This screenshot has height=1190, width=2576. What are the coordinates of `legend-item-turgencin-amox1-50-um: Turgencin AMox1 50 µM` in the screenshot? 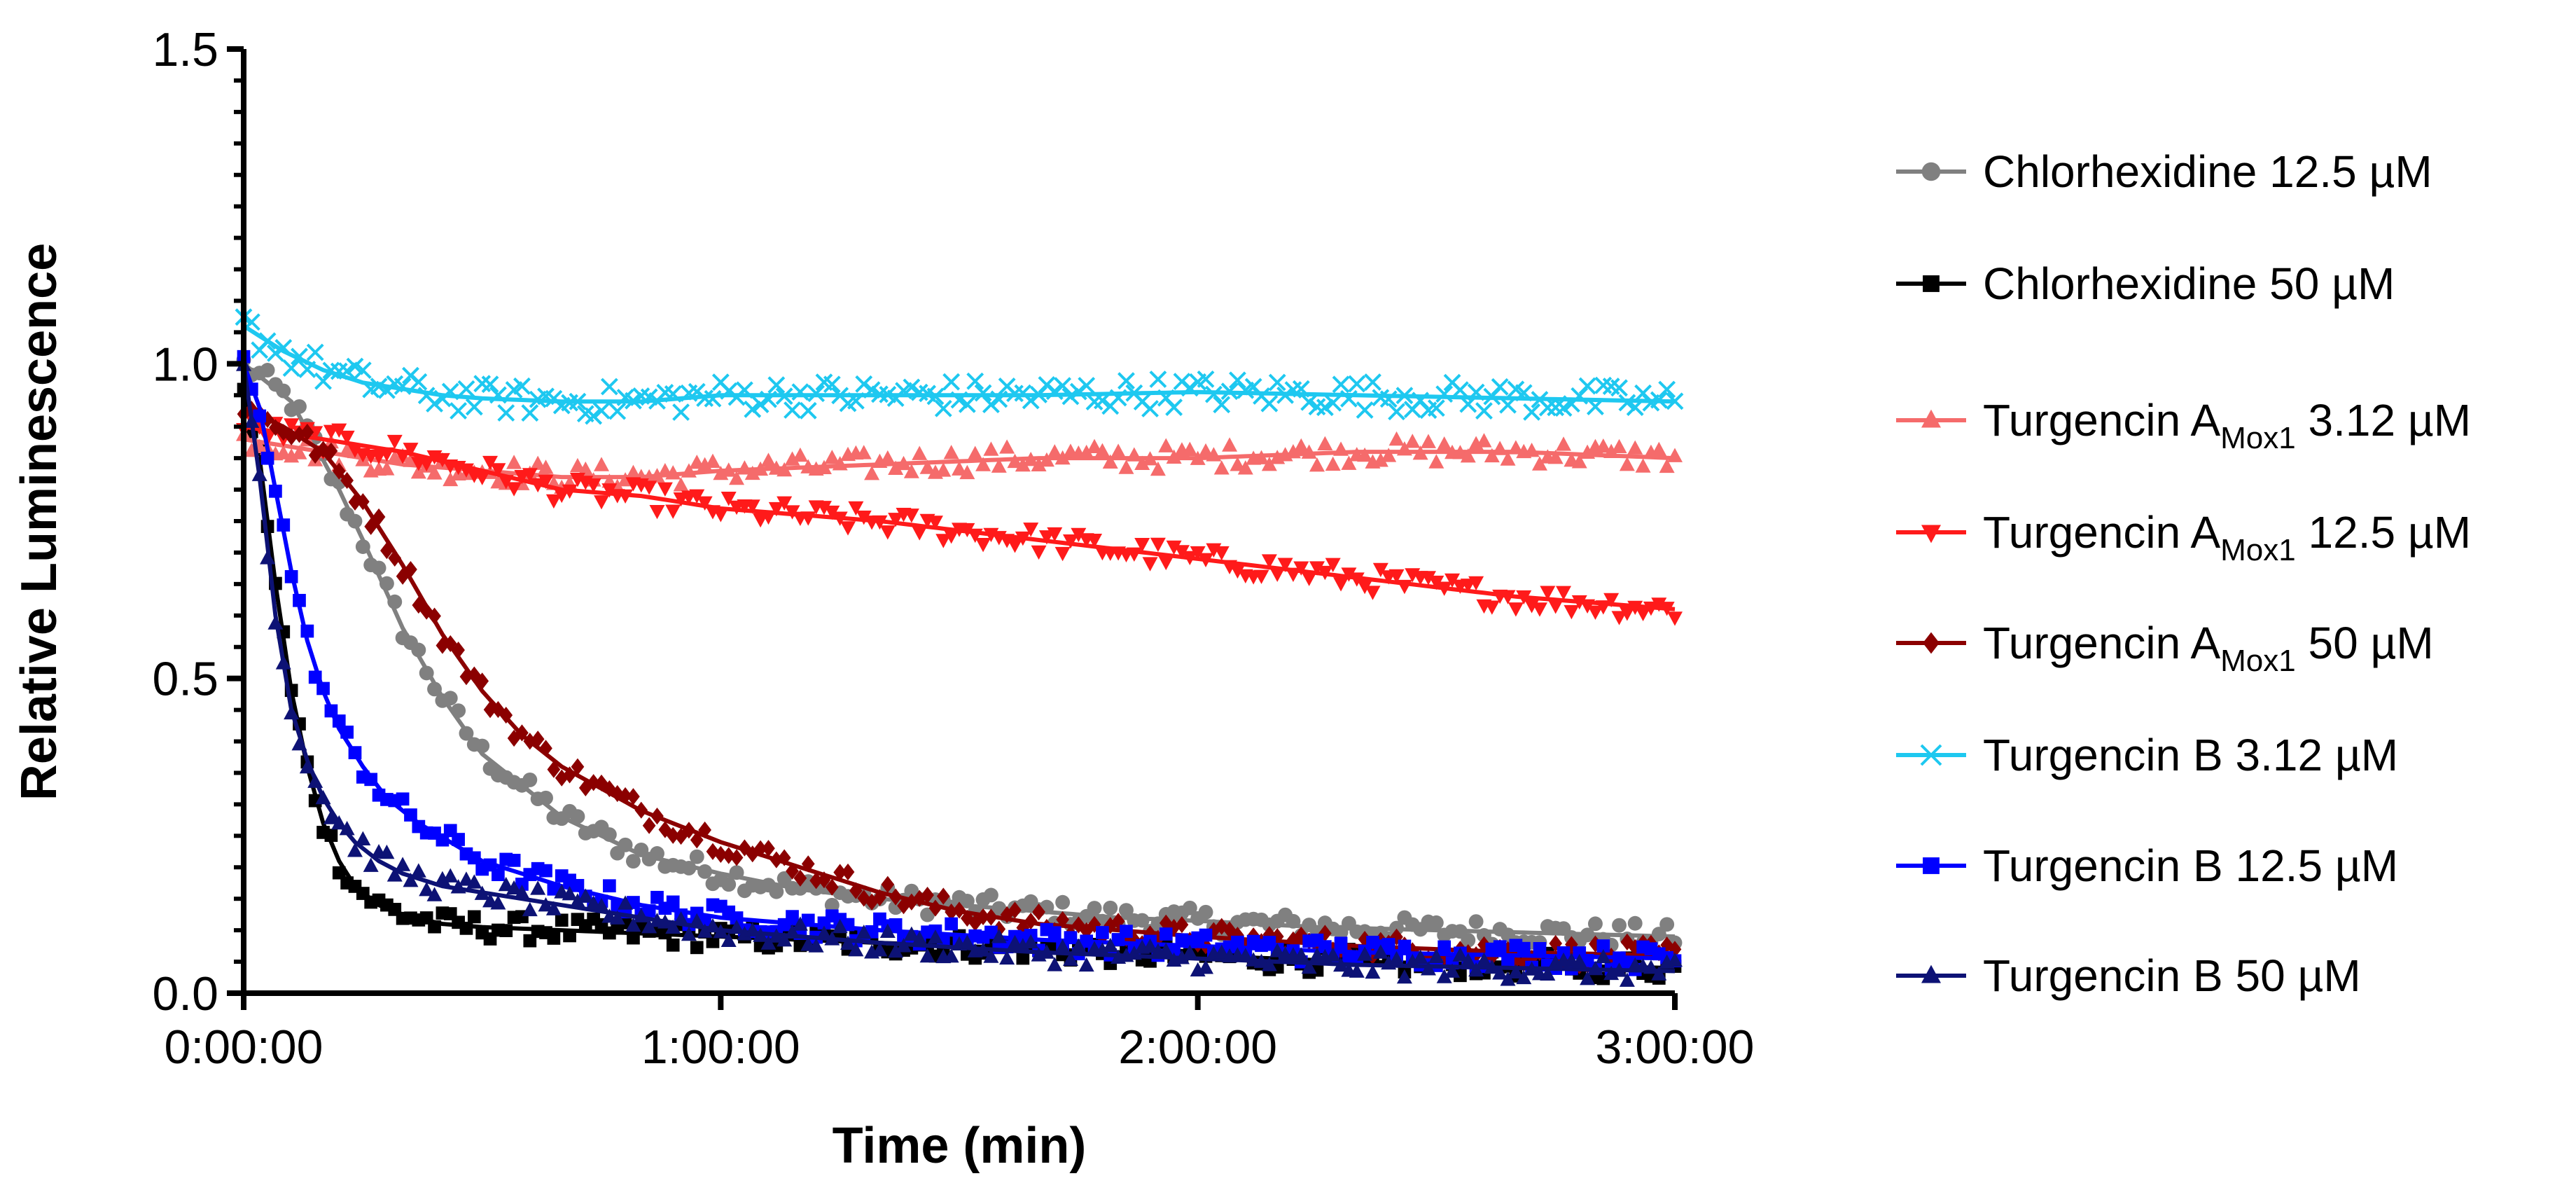 It's located at (2165, 648).